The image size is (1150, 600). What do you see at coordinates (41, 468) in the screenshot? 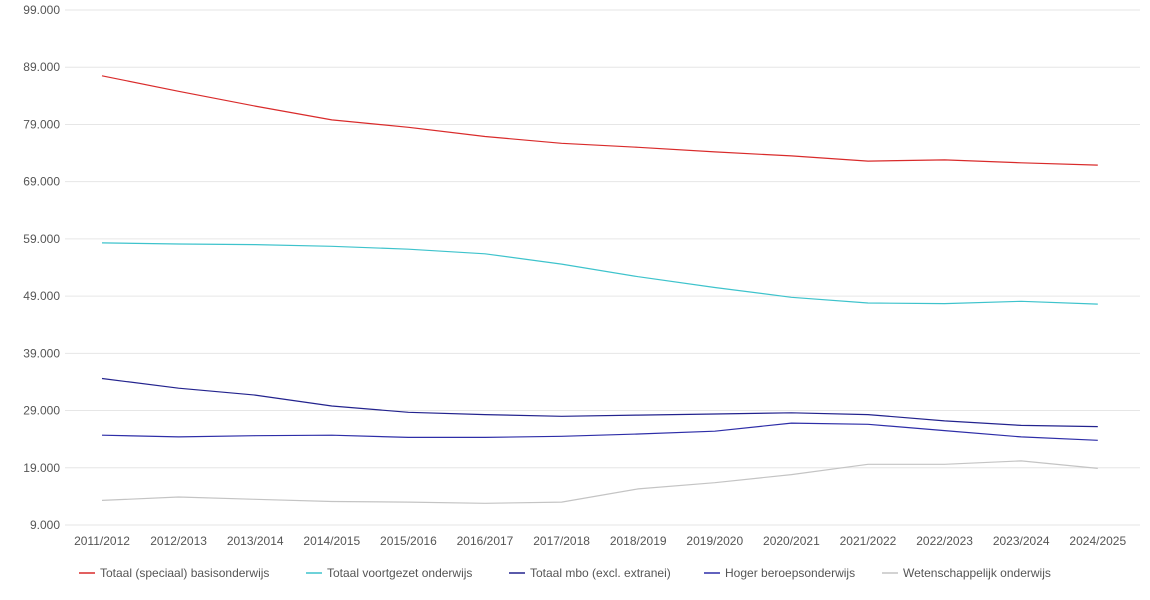
I see `y-tick-label: 19.000` at bounding box center [41, 468].